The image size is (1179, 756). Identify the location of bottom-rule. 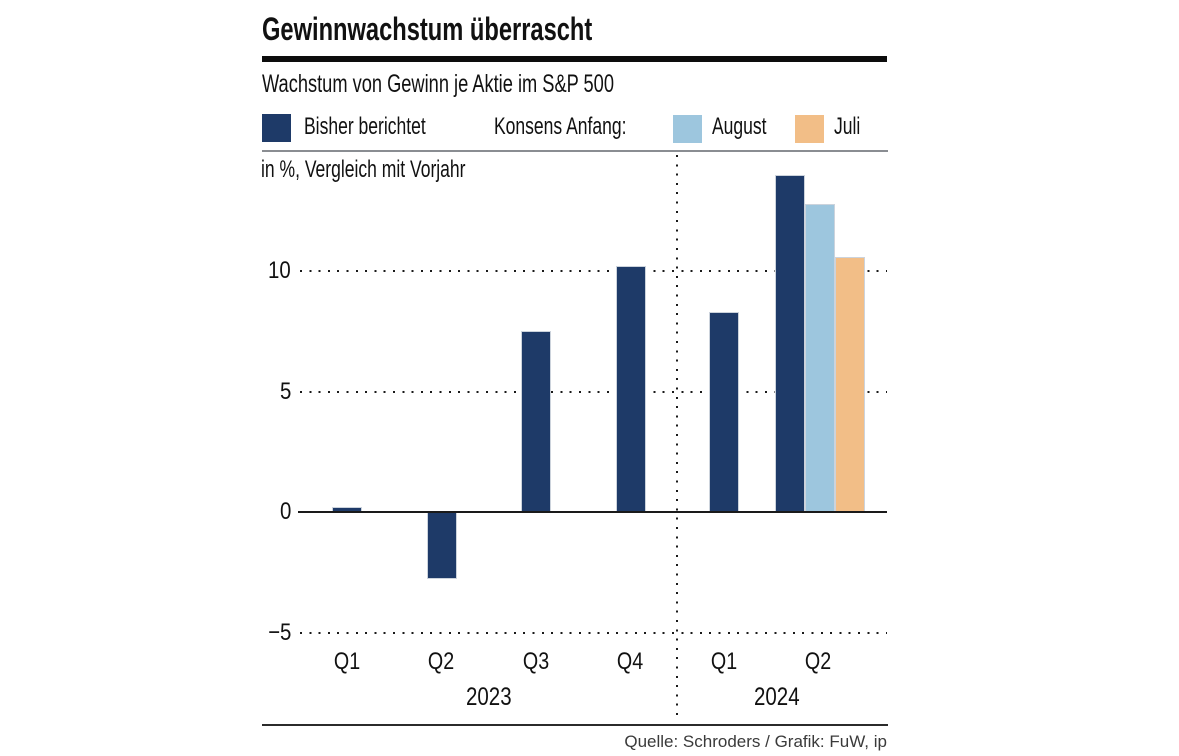
(575, 725).